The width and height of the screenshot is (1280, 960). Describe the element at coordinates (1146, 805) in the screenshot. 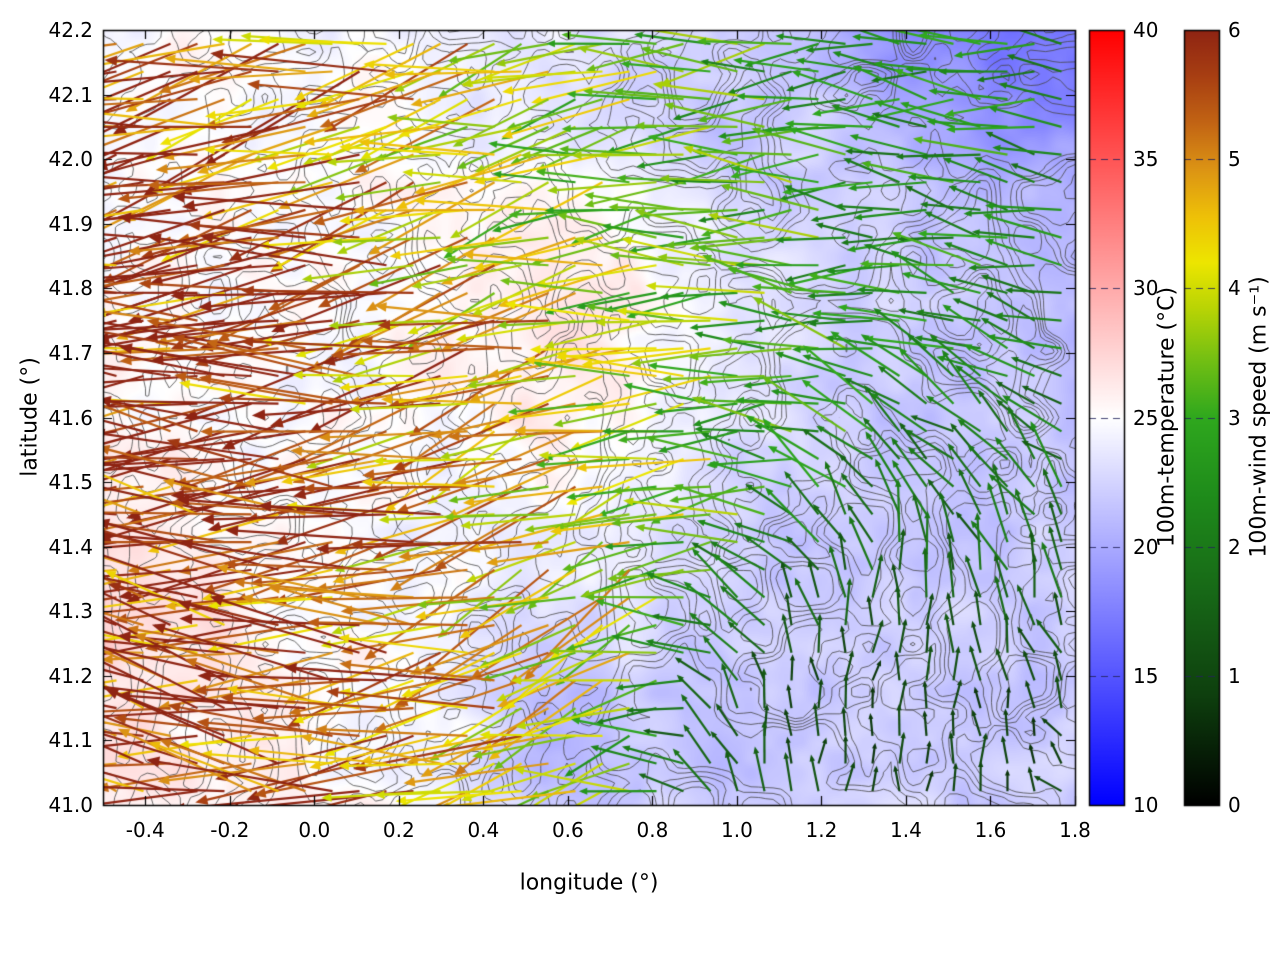

I see `temperature-colorbar-tick-label: 10` at that location.